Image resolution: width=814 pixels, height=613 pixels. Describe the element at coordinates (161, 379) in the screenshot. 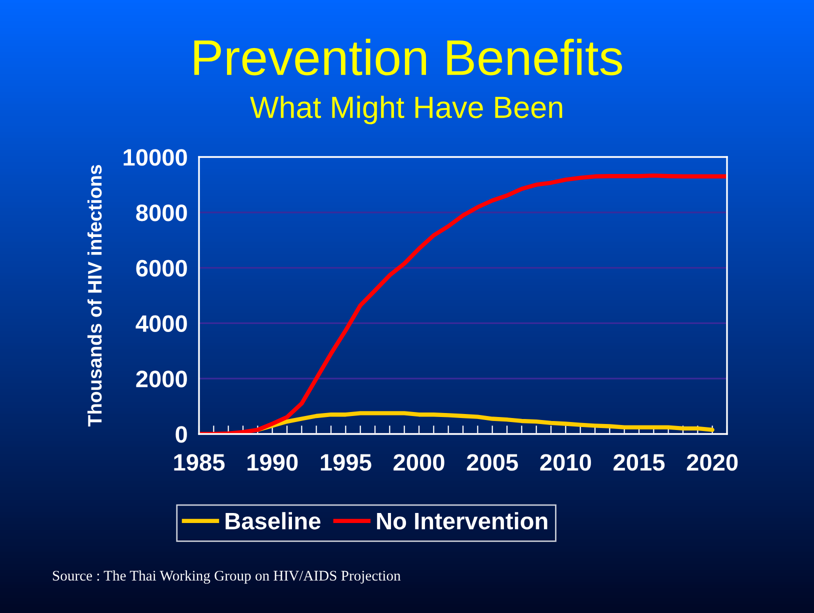

I see `y-tick-label: 2000` at that location.